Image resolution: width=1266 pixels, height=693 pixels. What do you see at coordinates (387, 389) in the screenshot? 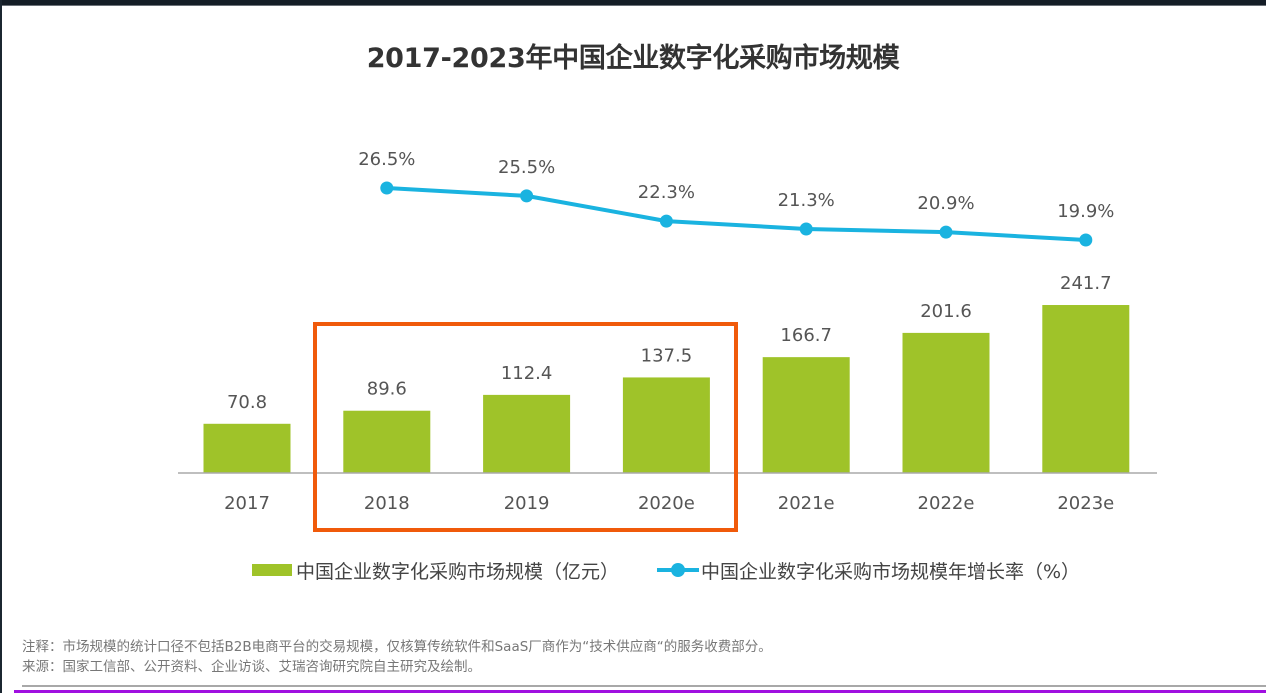
I see `bar-value-label: 89.6` at bounding box center [387, 389].